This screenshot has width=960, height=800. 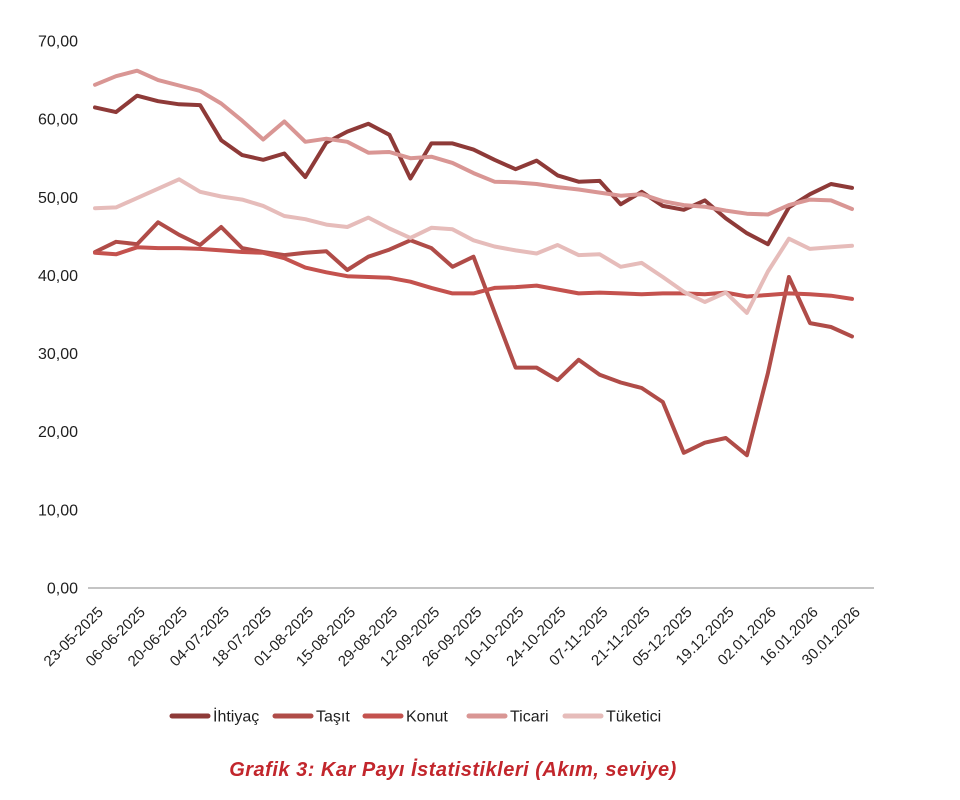 What do you see at coordinates (58, 315) in the screenshot?
I see `y-axis: 0,00 10,00 20,00 30,00 40,00 50,00 60,00 70,00` at bounding box center [58, 315].